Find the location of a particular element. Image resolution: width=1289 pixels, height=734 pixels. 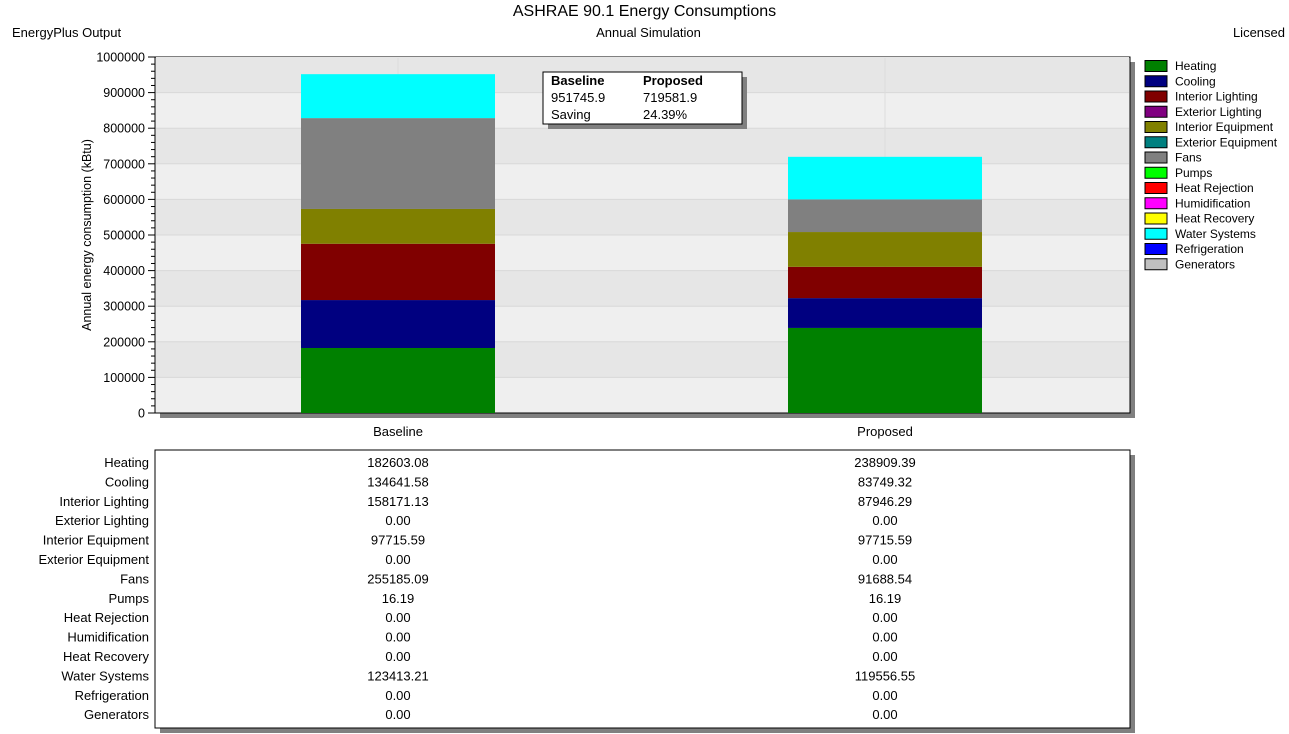

bar-proposed-water-systems is located at coordinates (885, 178).